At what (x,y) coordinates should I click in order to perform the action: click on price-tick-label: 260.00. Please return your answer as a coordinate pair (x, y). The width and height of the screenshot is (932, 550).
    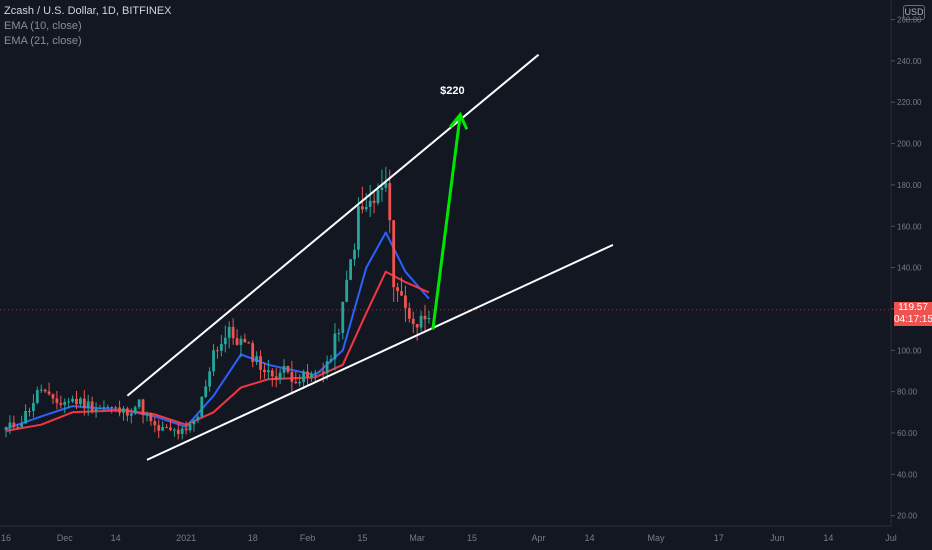
    Looking at the image, I should click on (909, 20).